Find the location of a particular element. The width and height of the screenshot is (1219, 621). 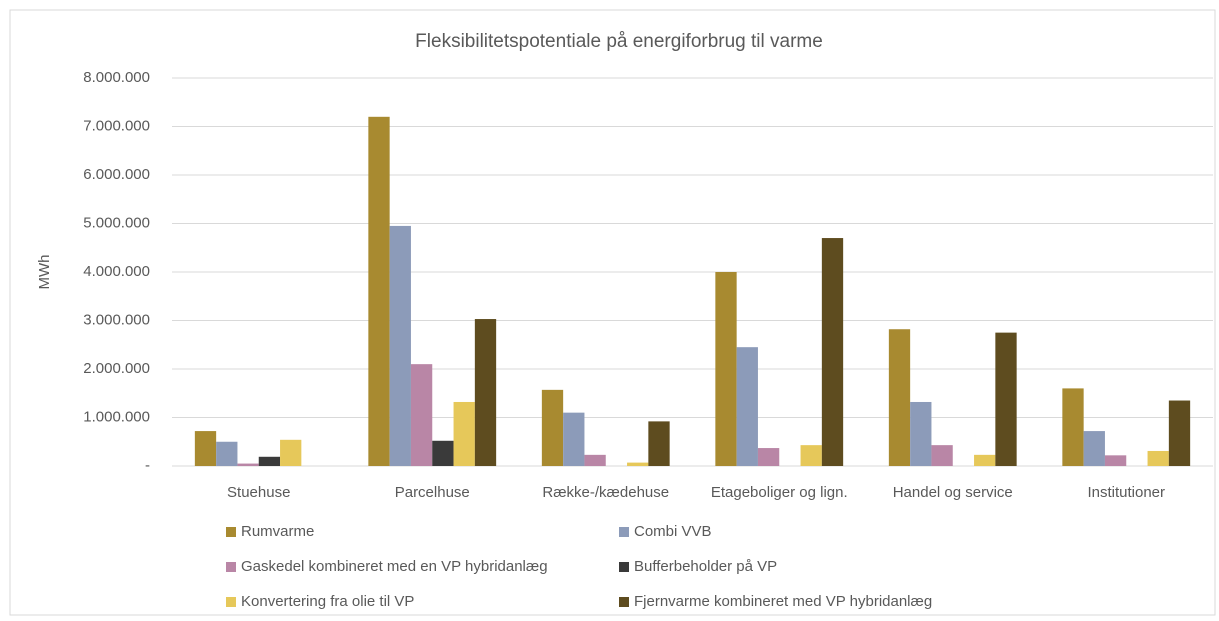

y-tick-label: 4.000.000 is located at coordinates (116, 271).